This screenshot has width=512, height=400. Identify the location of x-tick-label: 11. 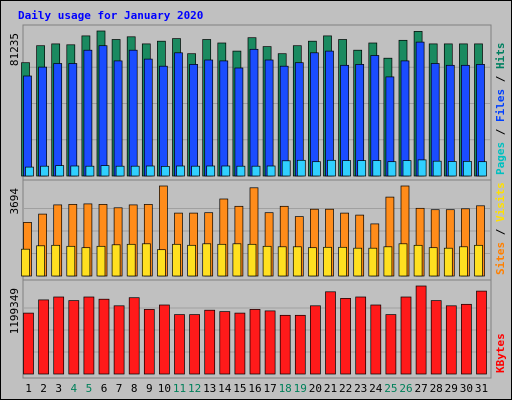
(179, 388).